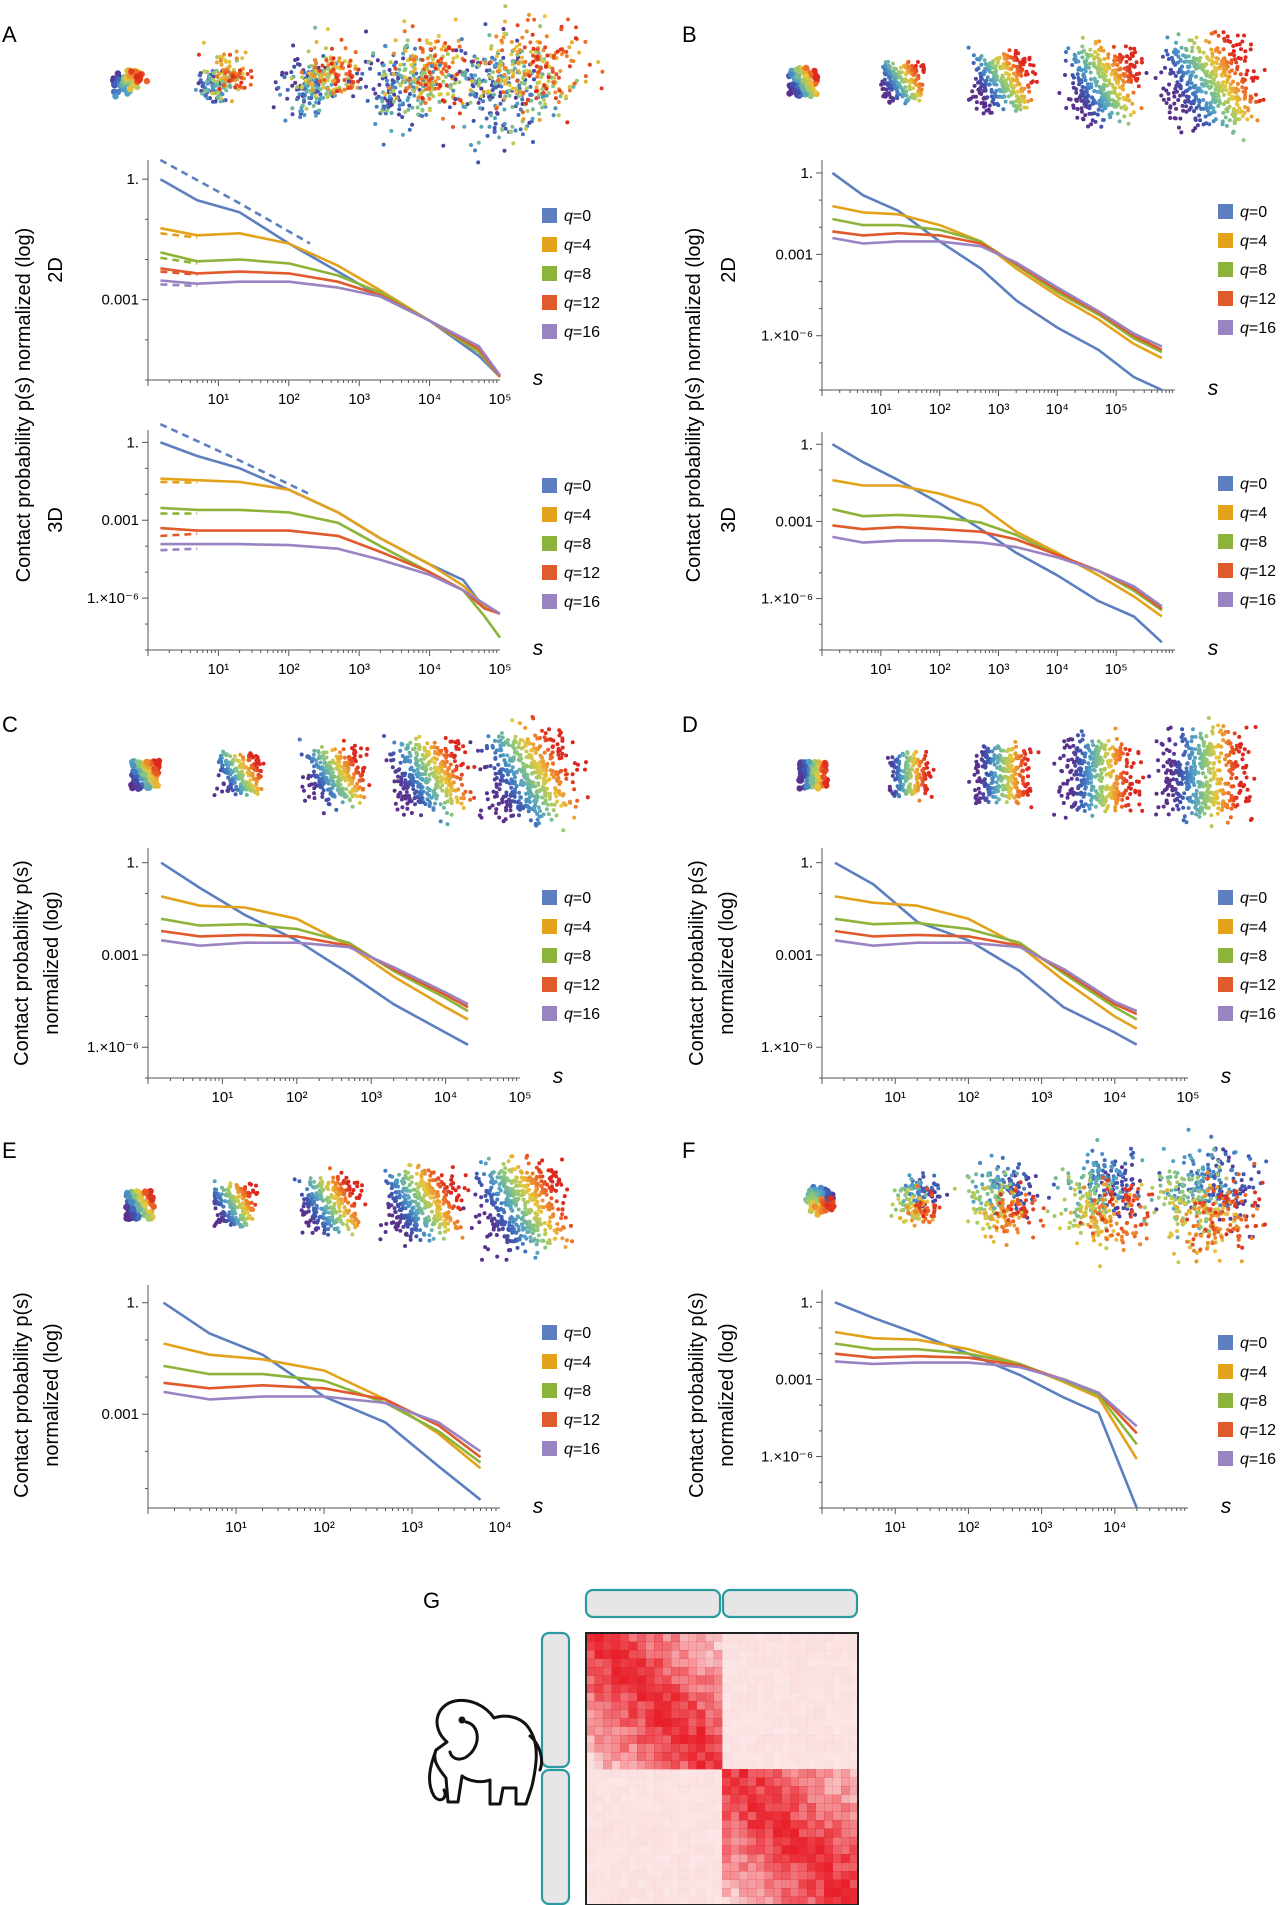 This screenshot has height=1905, width=1280. What do you see at coordinates (549, 302) in the screenshot?
I see `legend-swatch` at bounding box center [549, 302].